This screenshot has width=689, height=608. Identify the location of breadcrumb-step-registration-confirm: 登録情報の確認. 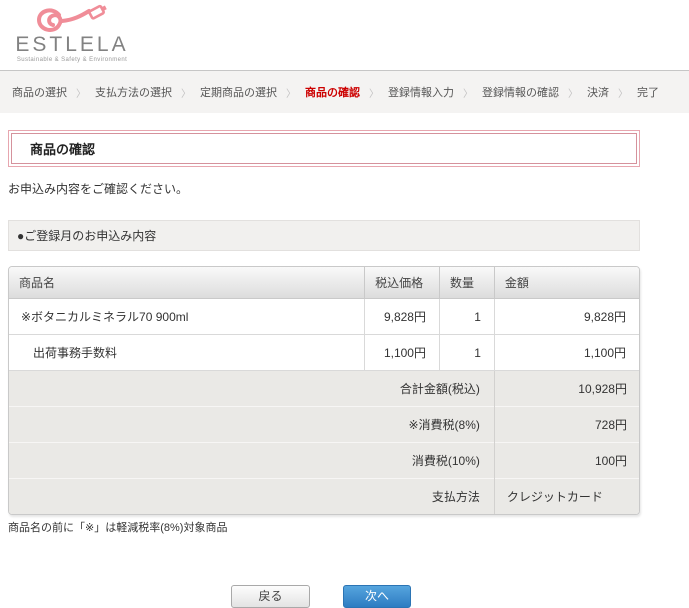
(520, 93).